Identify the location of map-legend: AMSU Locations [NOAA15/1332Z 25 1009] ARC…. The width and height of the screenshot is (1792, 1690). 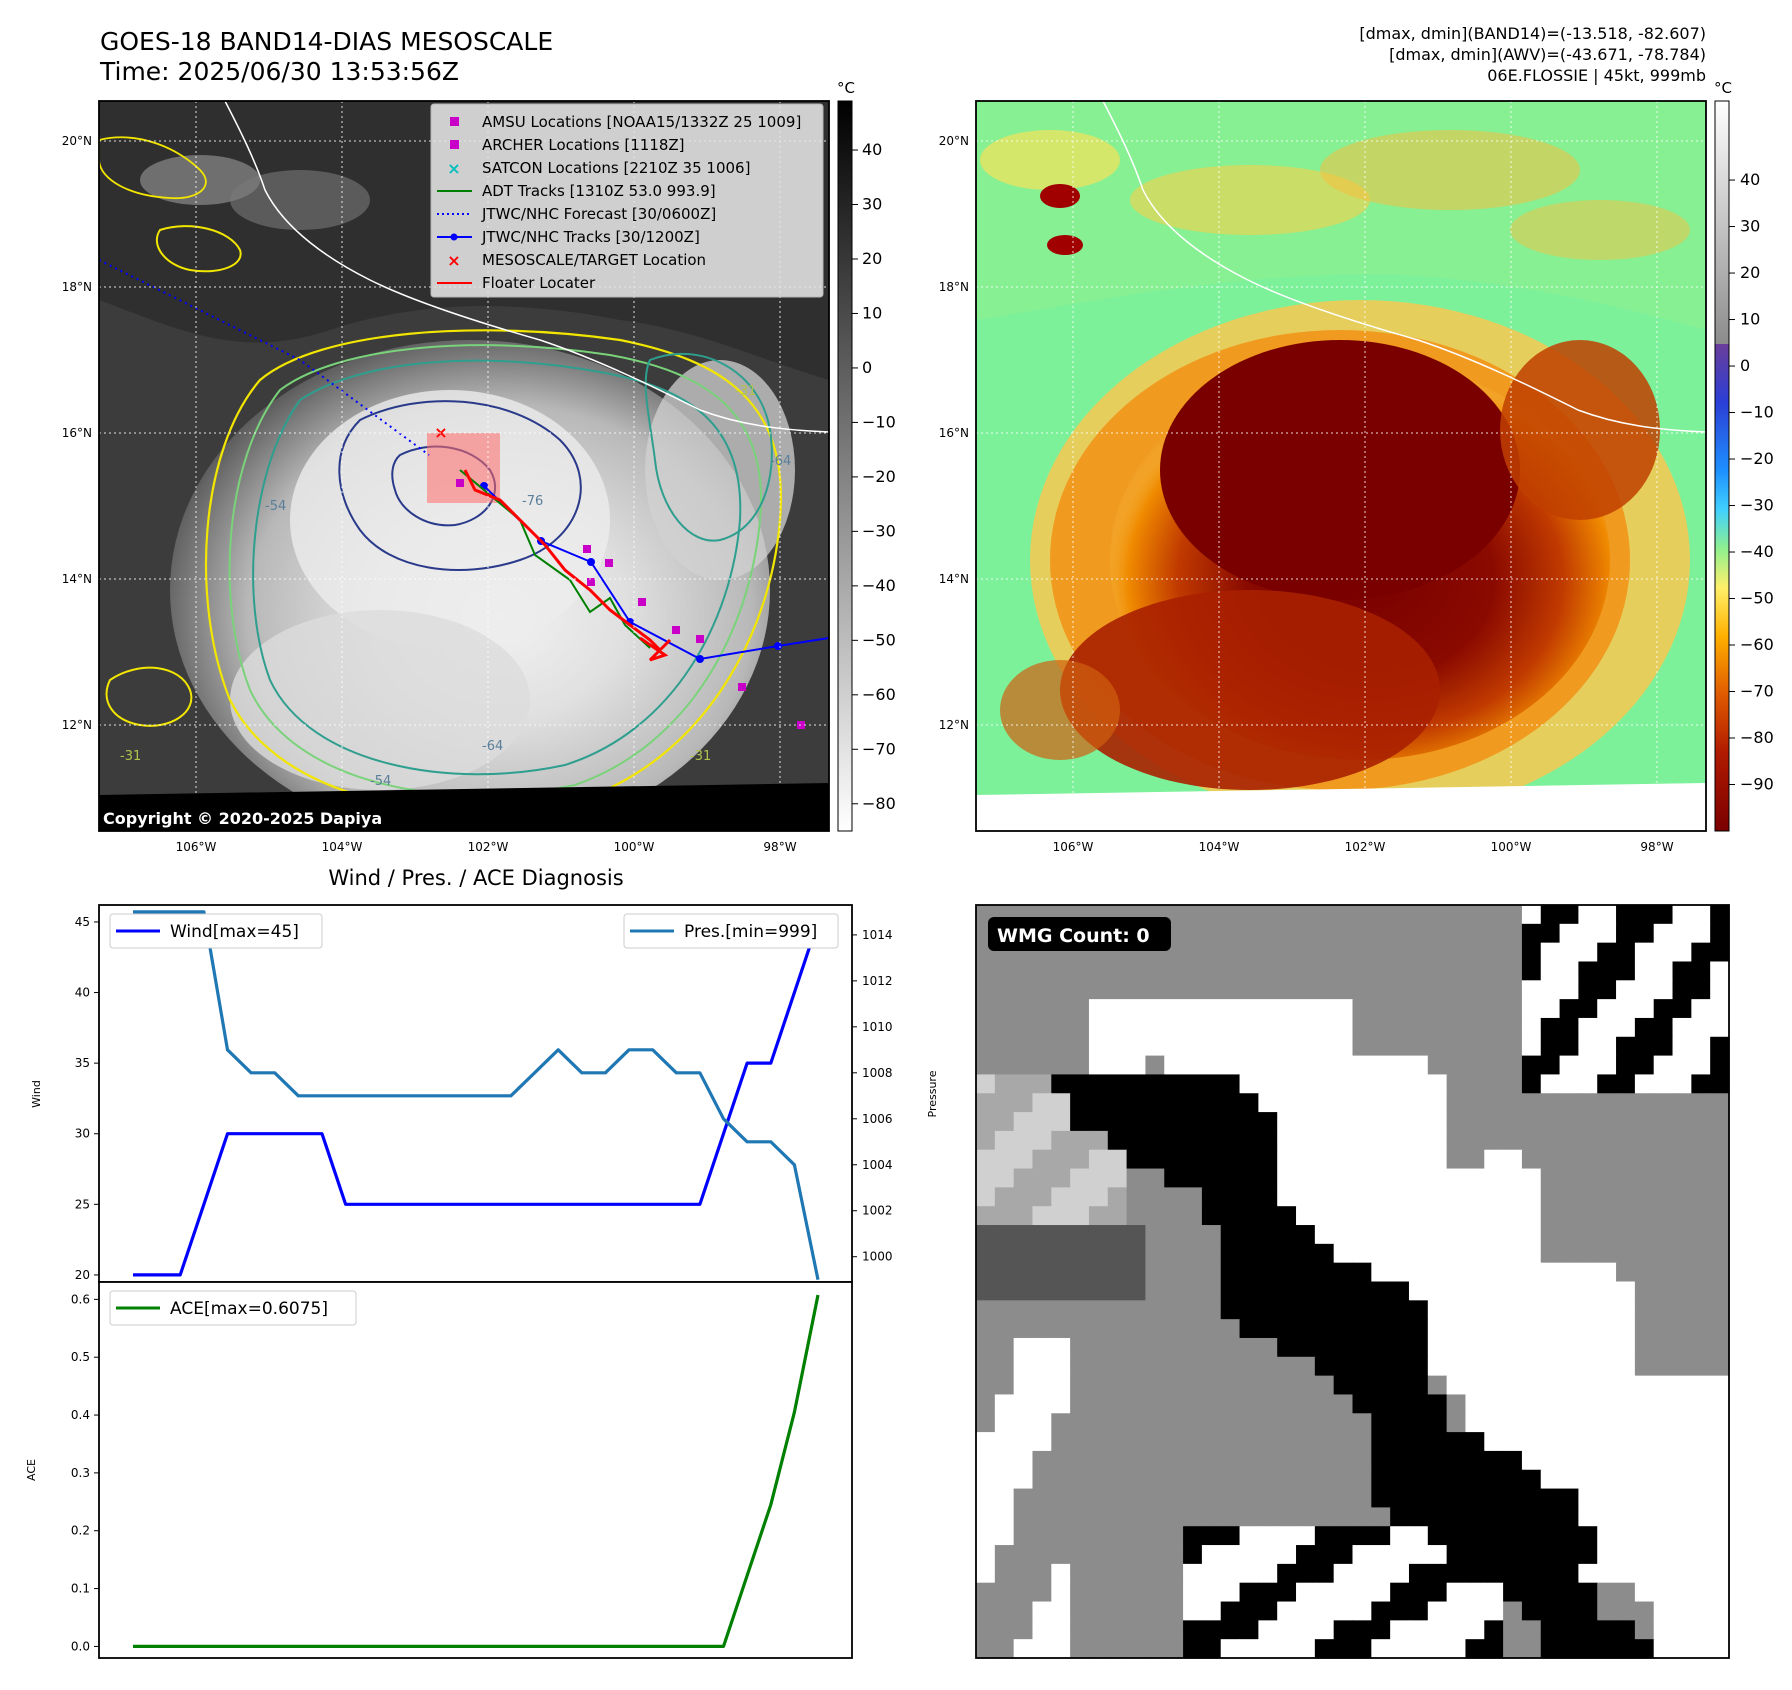
(627, 200).